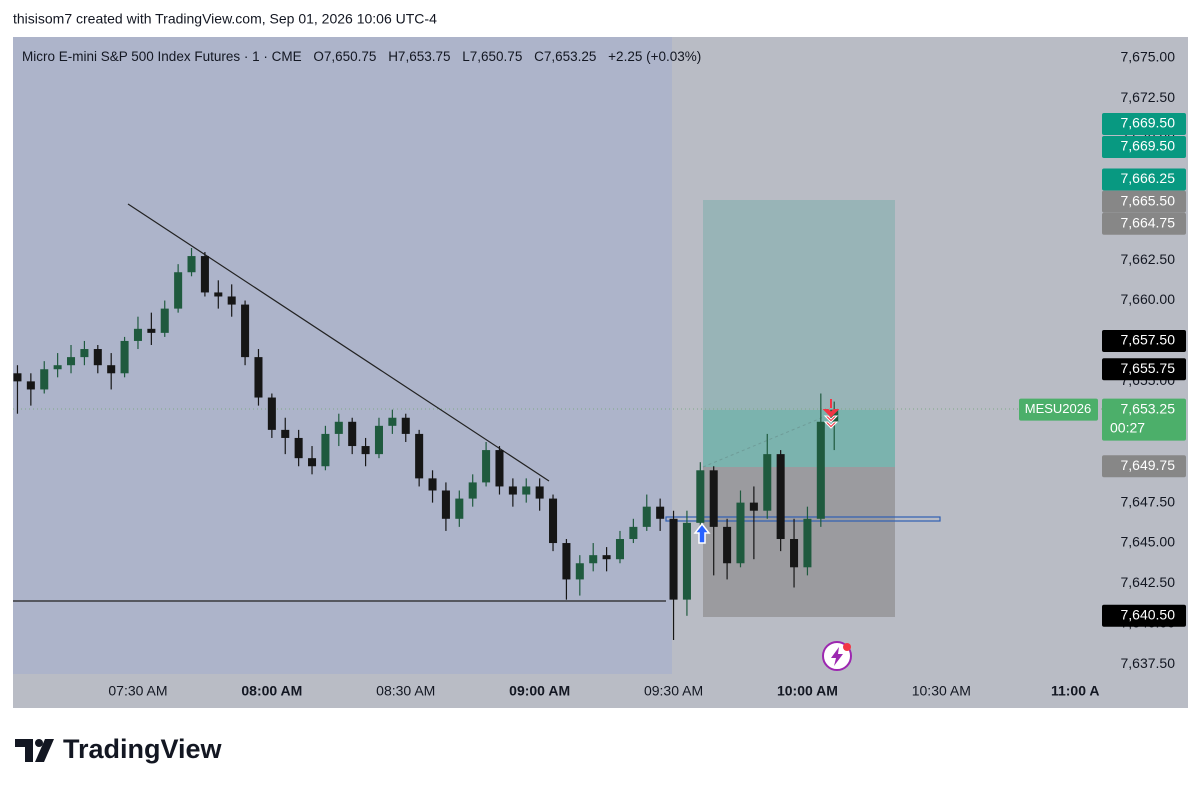  Describe the element at coordinates (1148, 299) in the screenshot. I see `y-tick-label: 7,660.00` at that location.